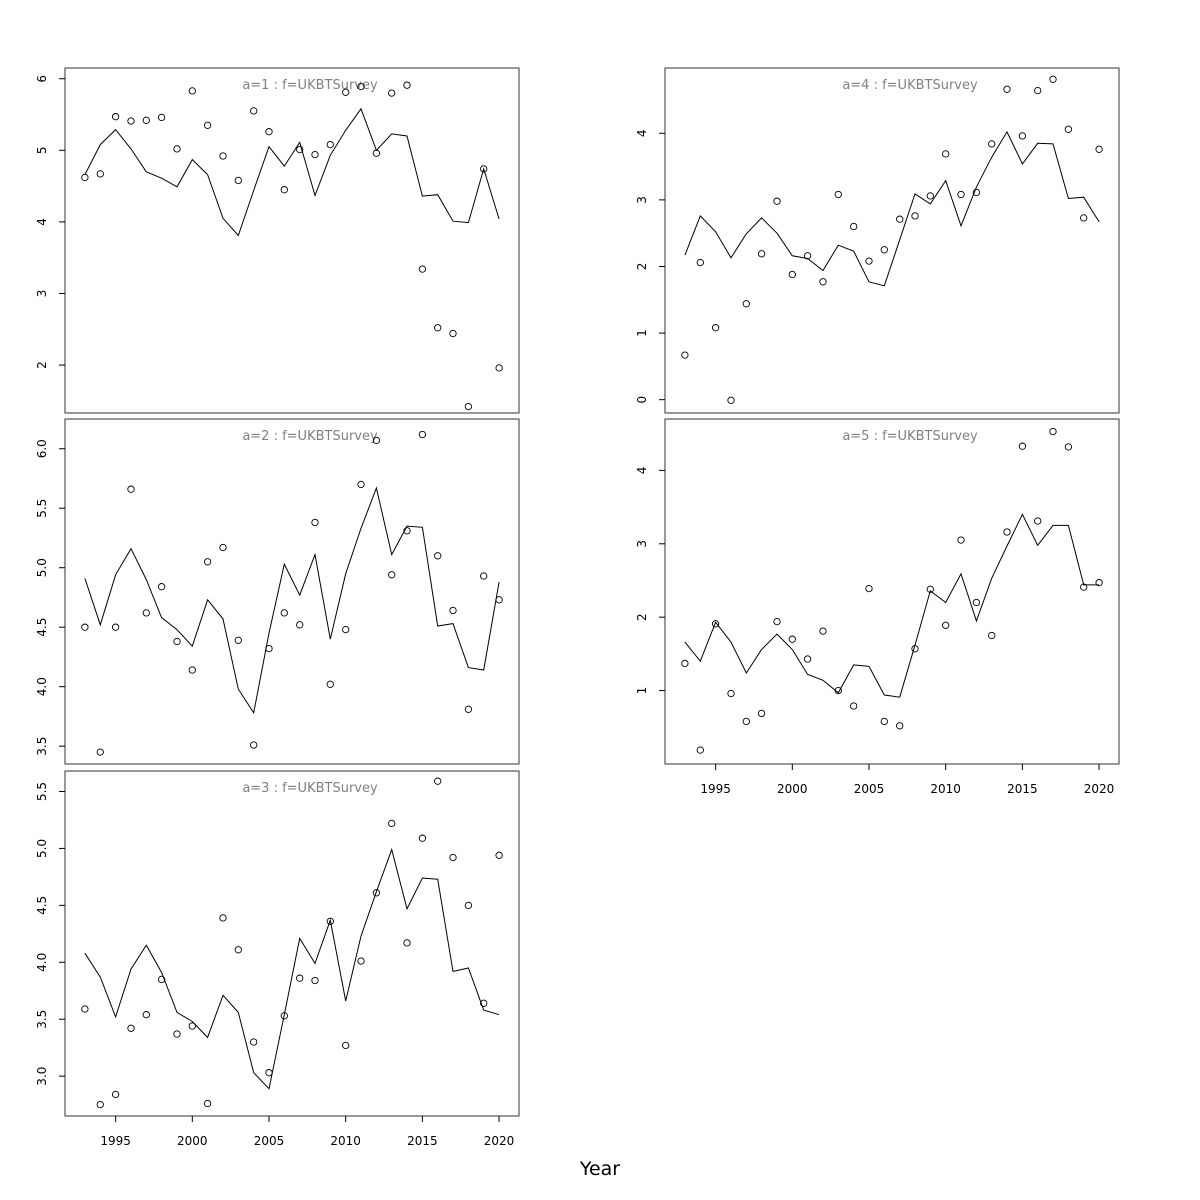 Image resolution: width=1200 pixels, height=1200 pixels. Describe the element at coordinates (42, 508) in the screenshot. I see `panel-2-y-tick-label: 5.5` at that location.